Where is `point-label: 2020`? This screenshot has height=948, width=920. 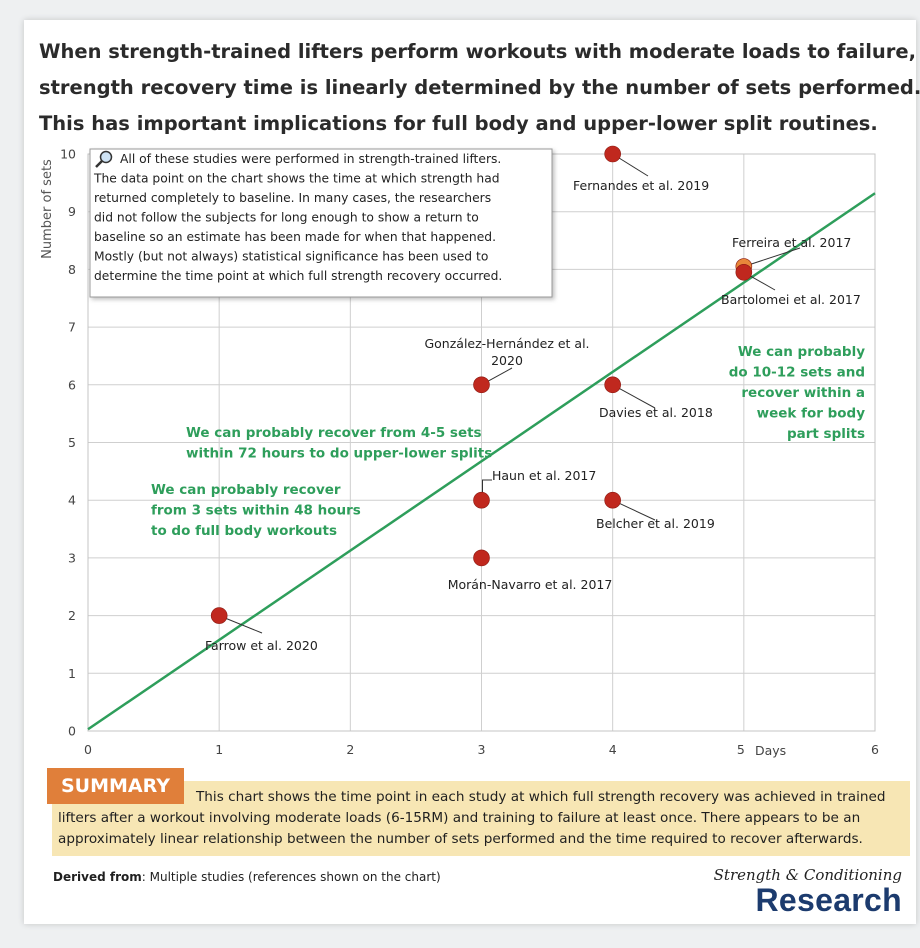
point-label: 2020 is located at coordinates (507, 360).